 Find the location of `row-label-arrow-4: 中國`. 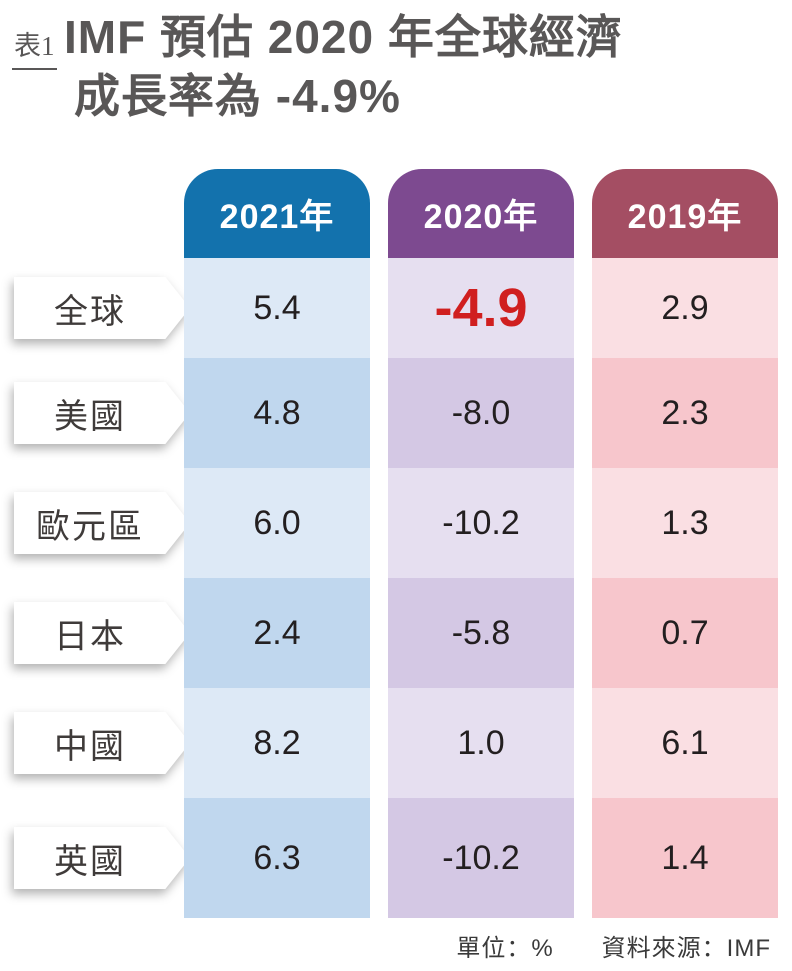

row-label-arrow-4: 中國 is located at coordinates (102, 743).